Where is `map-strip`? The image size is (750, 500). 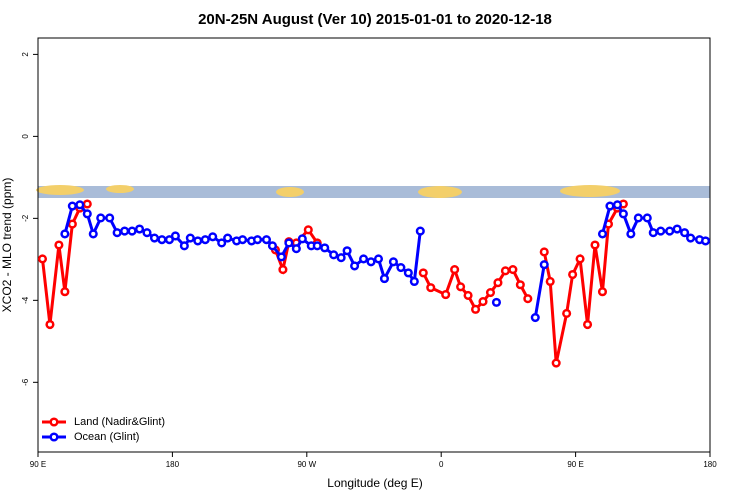 map-strip is located at coordinates (373, 191).